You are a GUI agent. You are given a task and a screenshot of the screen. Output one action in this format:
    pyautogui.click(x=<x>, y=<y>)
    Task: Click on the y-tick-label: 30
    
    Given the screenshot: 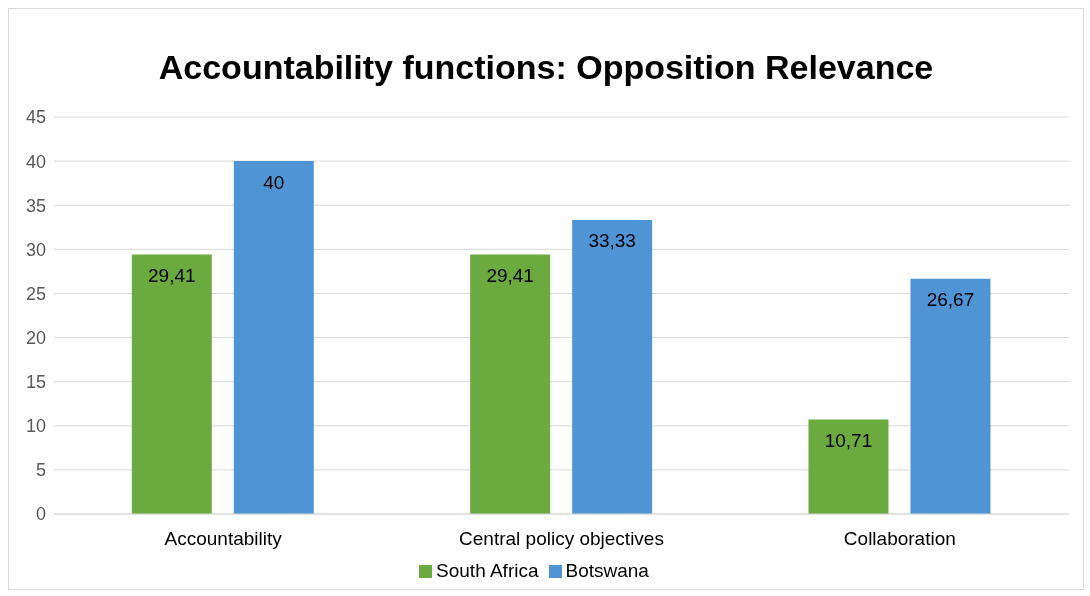 What is the action you would take?
    pyautogui.click(x=35, y=249)
    